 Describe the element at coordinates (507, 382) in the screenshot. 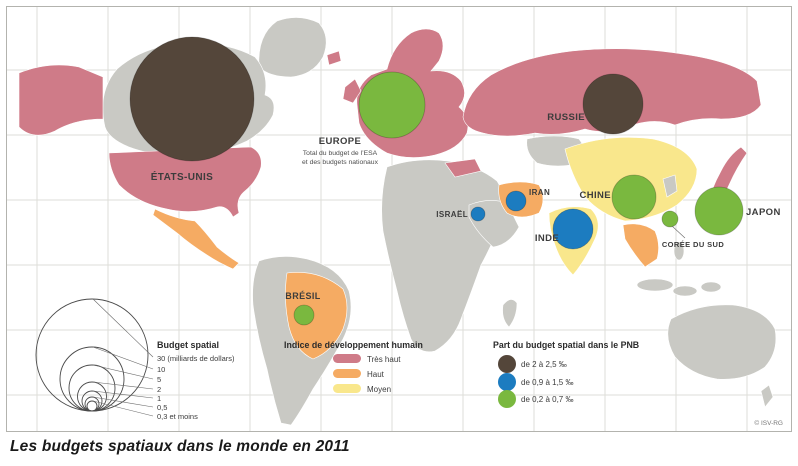

I see `swatch-pnb-mid` at that location.